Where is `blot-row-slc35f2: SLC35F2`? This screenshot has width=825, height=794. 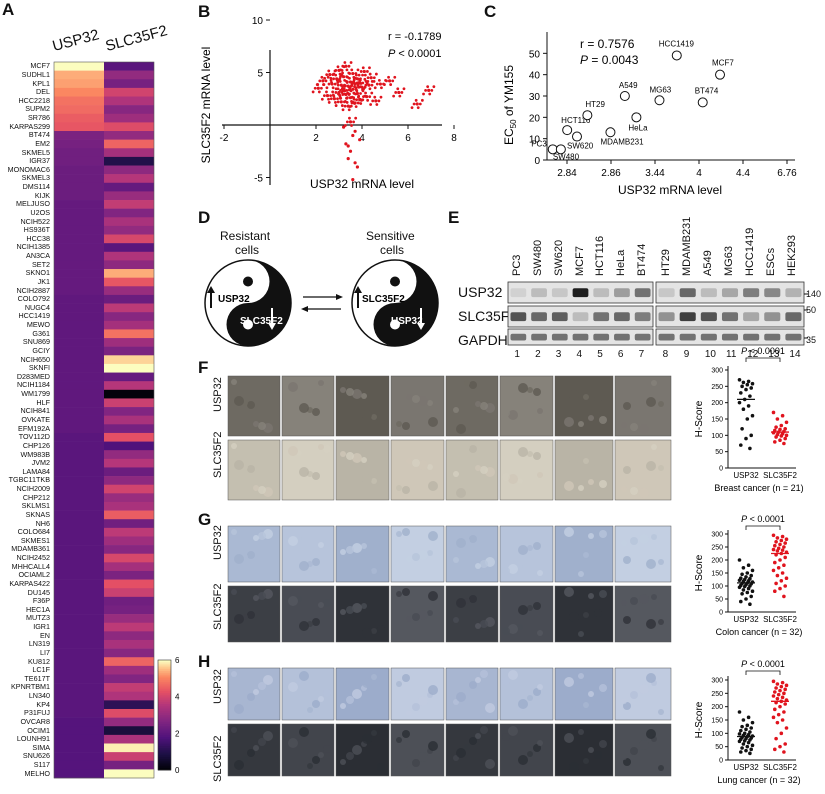 blot-row-slc35f2: SLC35F2 is located at coordinates (488, 316).